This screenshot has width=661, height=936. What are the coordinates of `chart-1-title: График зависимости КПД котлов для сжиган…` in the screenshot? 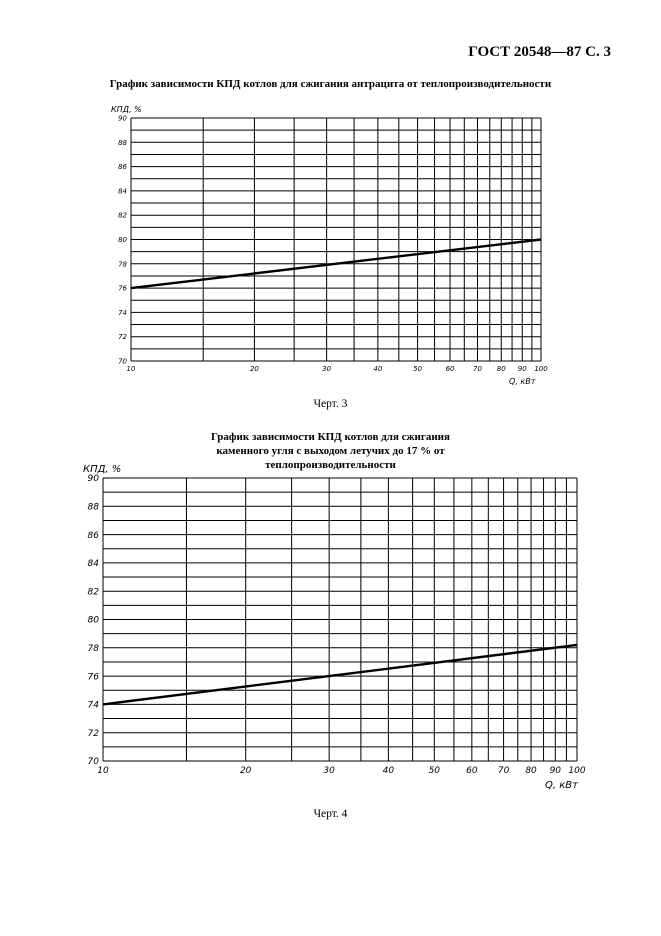 It's located at (330, 84).